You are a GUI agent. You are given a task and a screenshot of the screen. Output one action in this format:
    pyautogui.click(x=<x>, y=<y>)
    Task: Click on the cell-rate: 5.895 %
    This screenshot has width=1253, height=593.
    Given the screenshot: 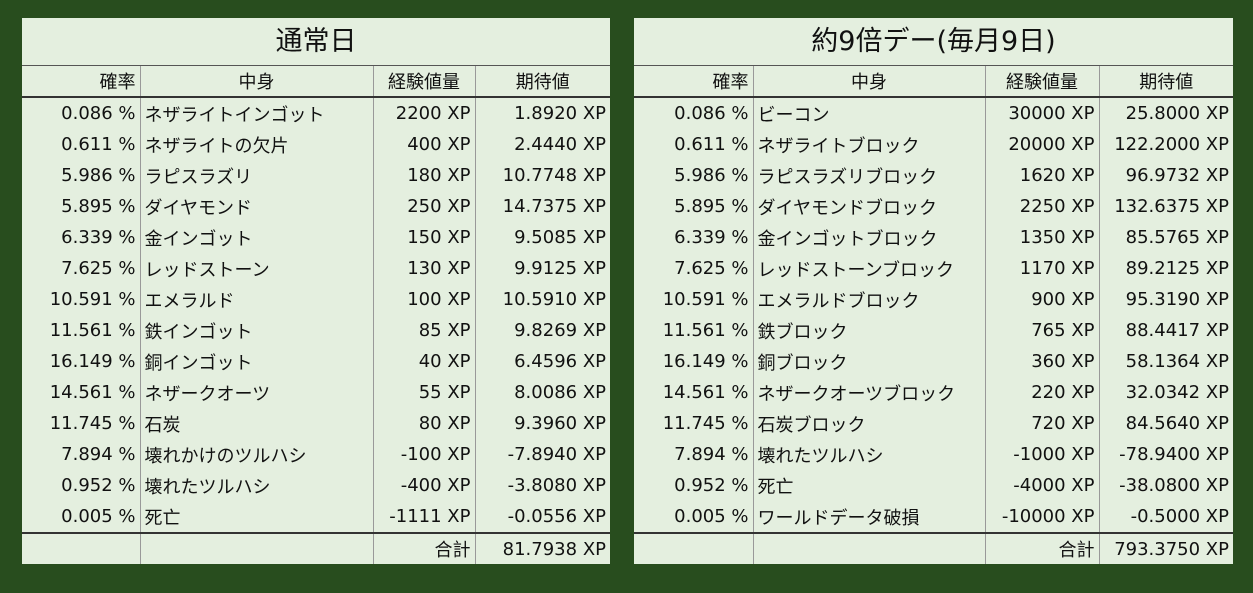 What is the action you would take?
    pyautogui.click(x=98, y=206)
    